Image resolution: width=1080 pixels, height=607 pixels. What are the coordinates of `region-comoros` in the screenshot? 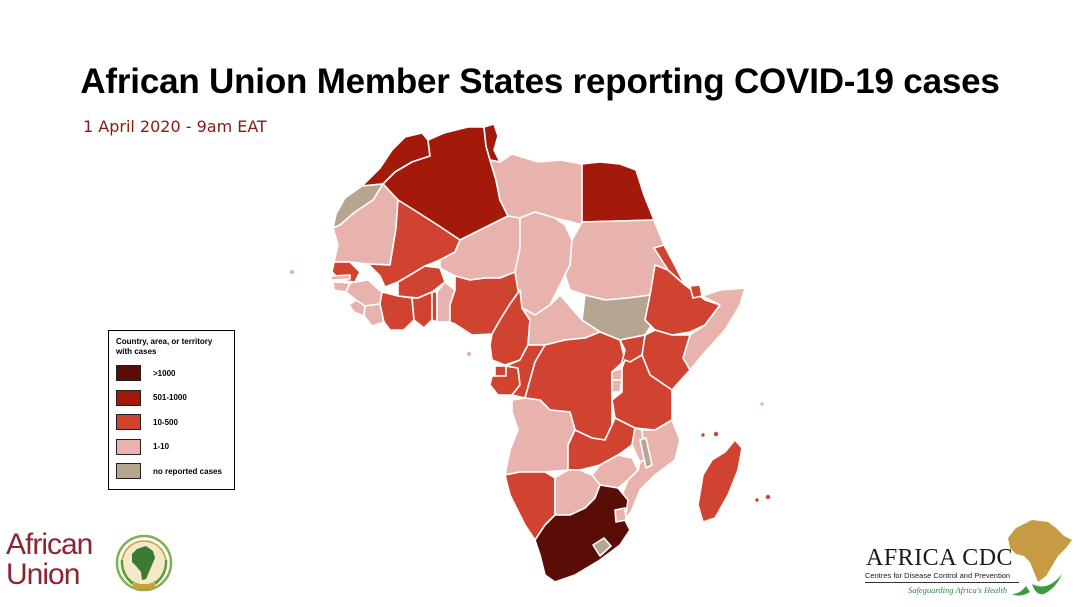 It's located at (703, 435).